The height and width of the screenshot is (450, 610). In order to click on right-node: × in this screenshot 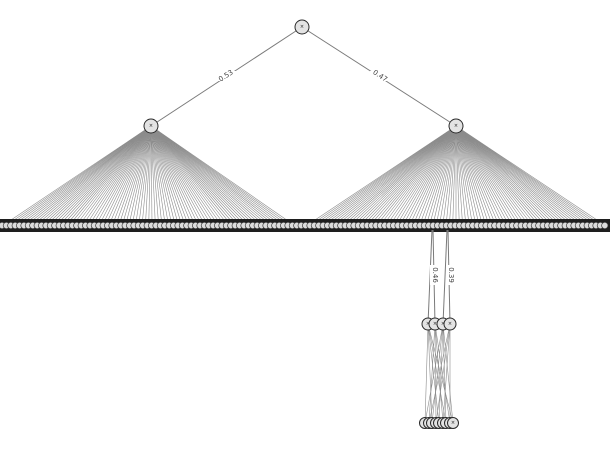, I will do `click(456, 126)`.